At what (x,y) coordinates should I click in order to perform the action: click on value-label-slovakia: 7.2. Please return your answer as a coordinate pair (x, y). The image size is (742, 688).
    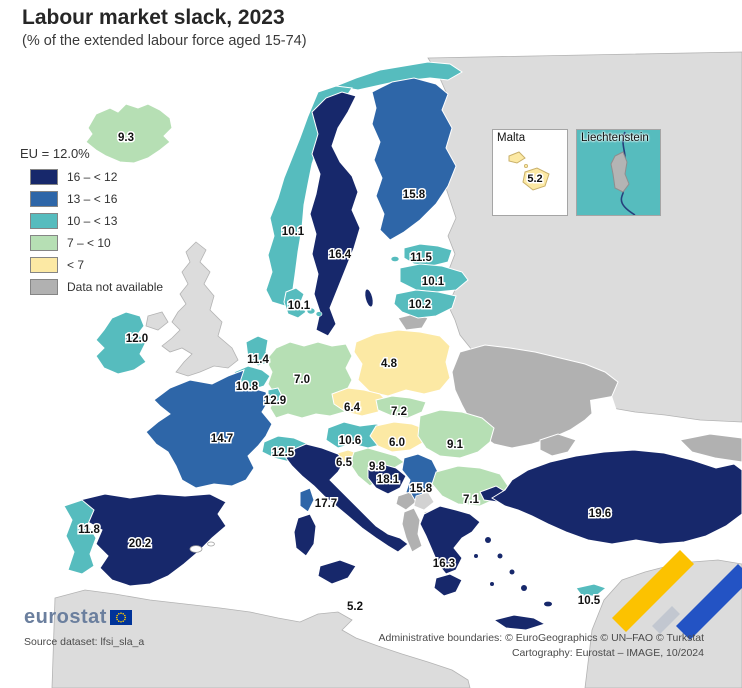
    Looking at the image, I should click on (399, 412).